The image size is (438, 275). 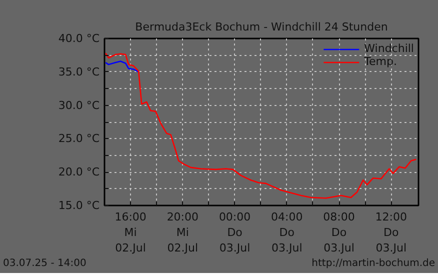 I want to click on y-tick-label: 20.0 °C, so click(x=79, y=172).